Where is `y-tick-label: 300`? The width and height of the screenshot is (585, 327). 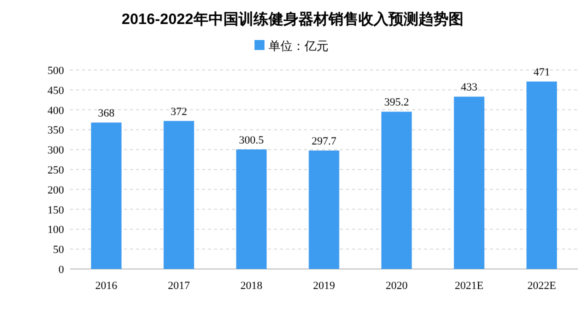
y-tick-label: 300 is located at coordinates (56, 150).